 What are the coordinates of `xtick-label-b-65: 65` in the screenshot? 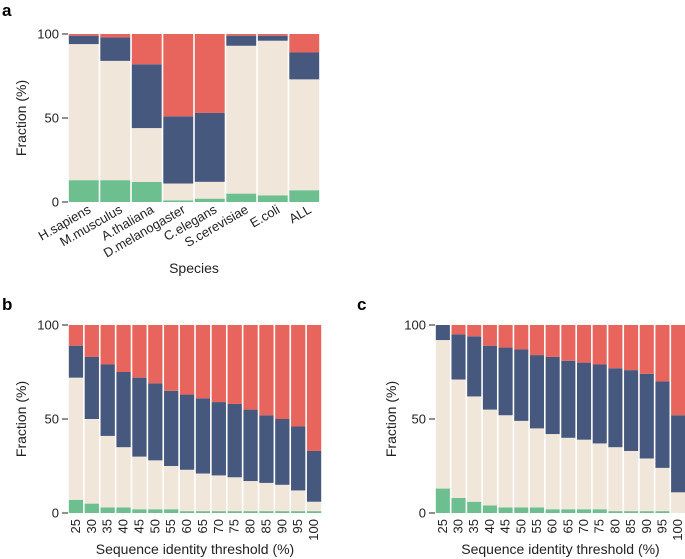 It's located at (202, 526).